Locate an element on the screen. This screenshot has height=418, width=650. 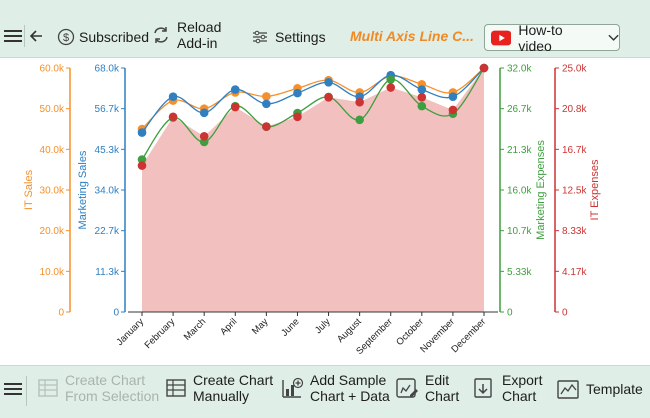
it-sales-tick-label: 20.0k is located at coordinates (52, 231).